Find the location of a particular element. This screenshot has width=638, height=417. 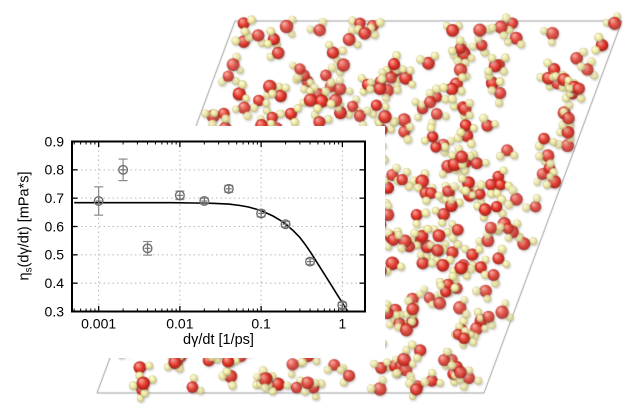

y-tick-label: 0.3 is located at coordinates (55, 311).